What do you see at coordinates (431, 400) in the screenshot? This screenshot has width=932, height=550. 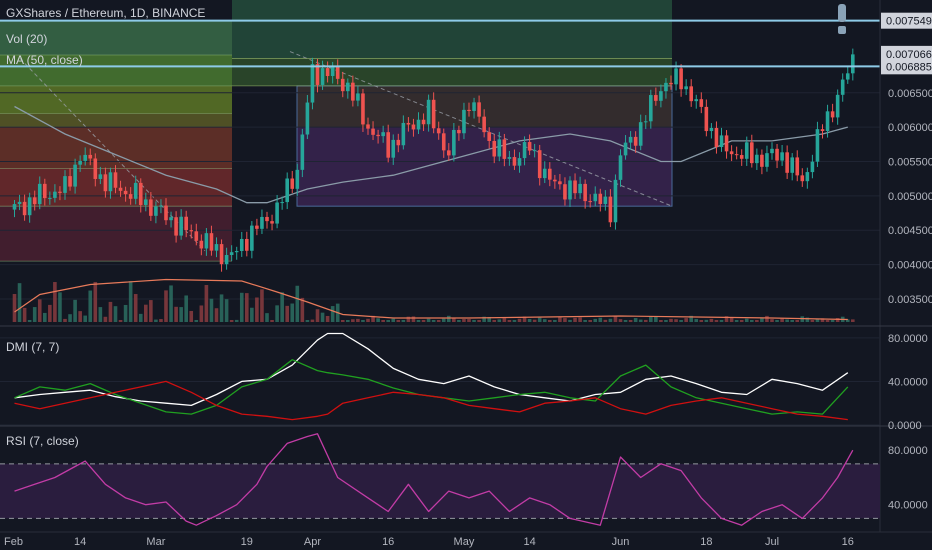 I see `dmi-line-minus` at bounding box center [431, 400].